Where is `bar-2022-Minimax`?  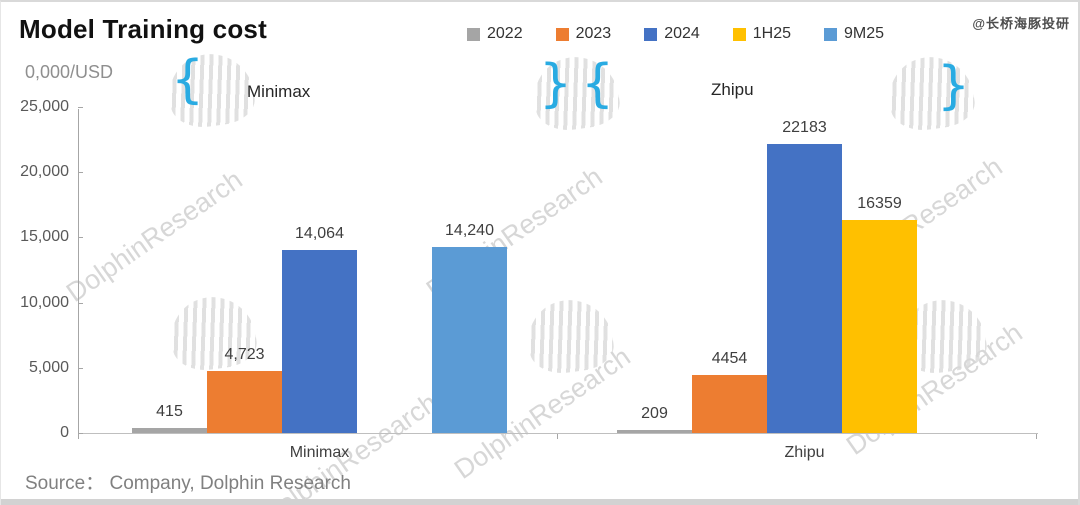
bar-2022-Minimax is located at coordinates (169, 430).